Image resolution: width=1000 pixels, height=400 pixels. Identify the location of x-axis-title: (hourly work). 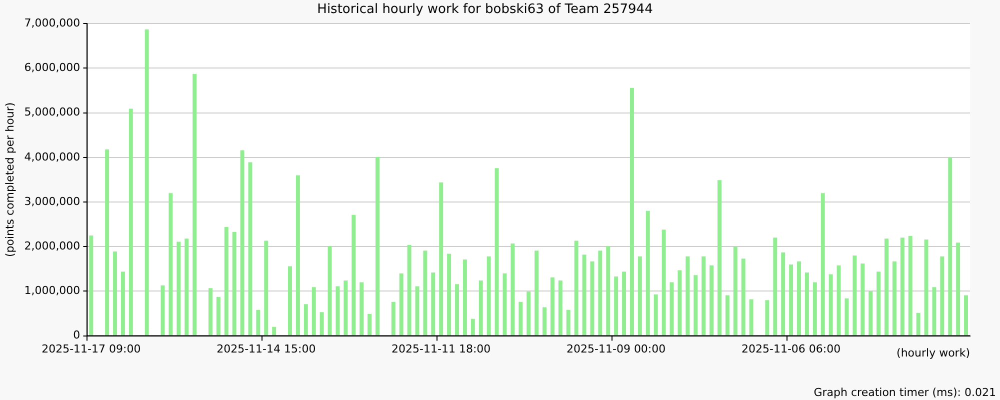
(933, 353).